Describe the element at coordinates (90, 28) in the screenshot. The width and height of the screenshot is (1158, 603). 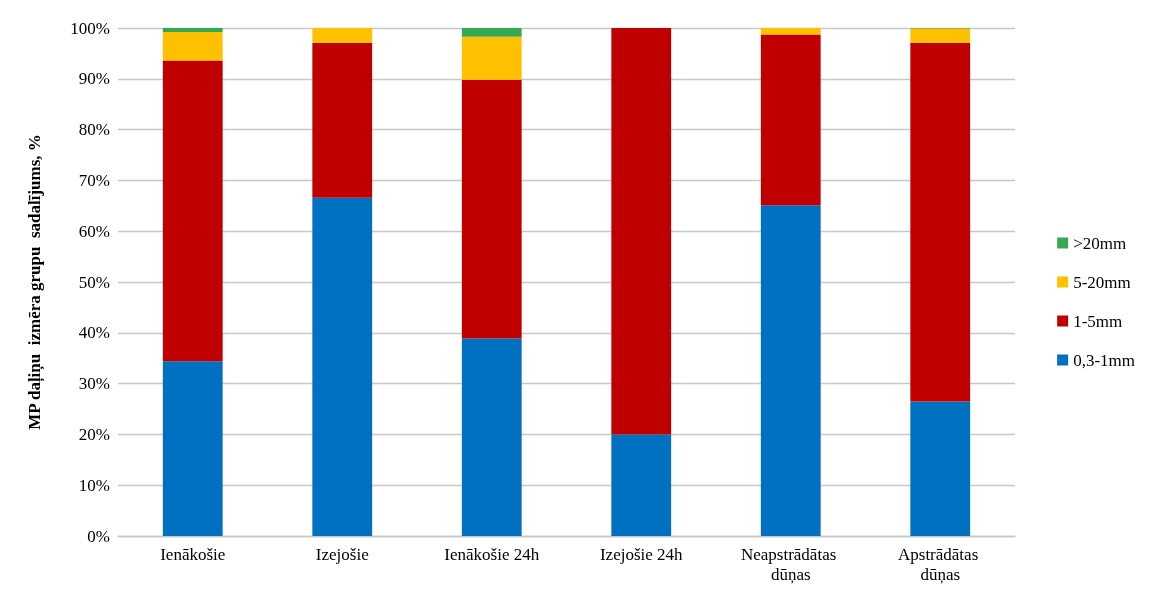
I see `y-tick-label: 100%` at that location.